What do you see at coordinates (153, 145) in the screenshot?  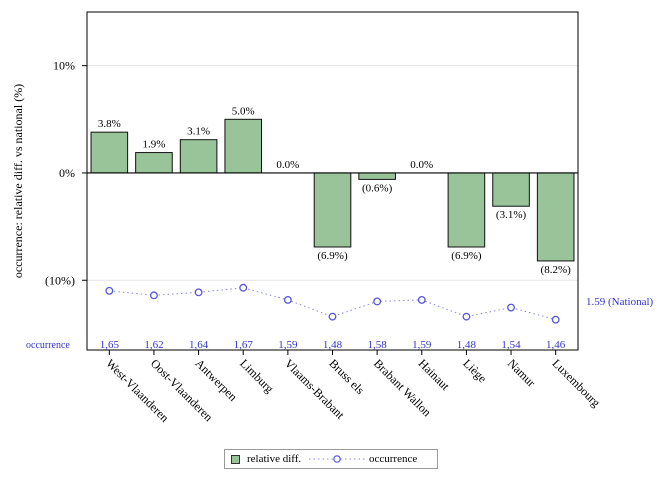 I see `bar-data-label: 1.9%` at bounding box center [153, 145].